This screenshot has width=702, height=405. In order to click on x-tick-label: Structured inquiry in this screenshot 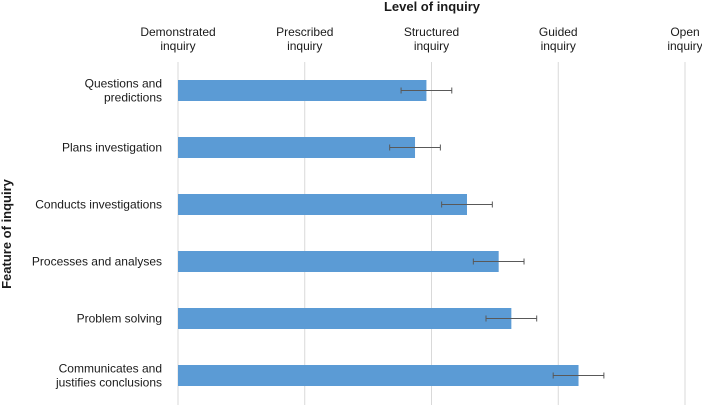, I will do `click(431, 39)`.